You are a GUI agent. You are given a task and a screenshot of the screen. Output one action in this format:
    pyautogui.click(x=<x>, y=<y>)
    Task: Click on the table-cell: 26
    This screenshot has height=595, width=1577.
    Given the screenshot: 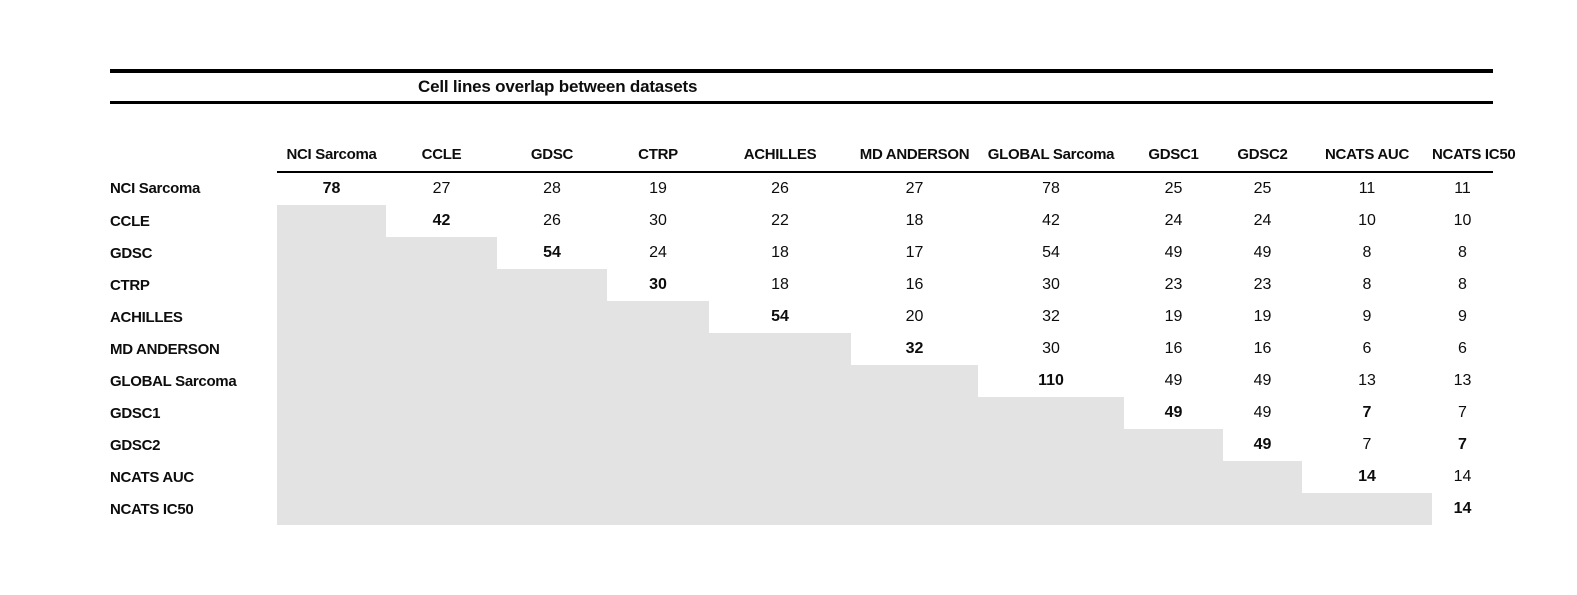 What is the action you would take?
    pyautogui.click(x=780, y=188)
    